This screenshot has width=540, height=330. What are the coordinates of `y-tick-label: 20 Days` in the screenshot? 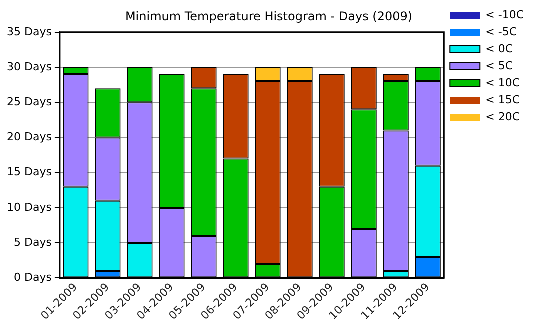 It's located at (29, 137).